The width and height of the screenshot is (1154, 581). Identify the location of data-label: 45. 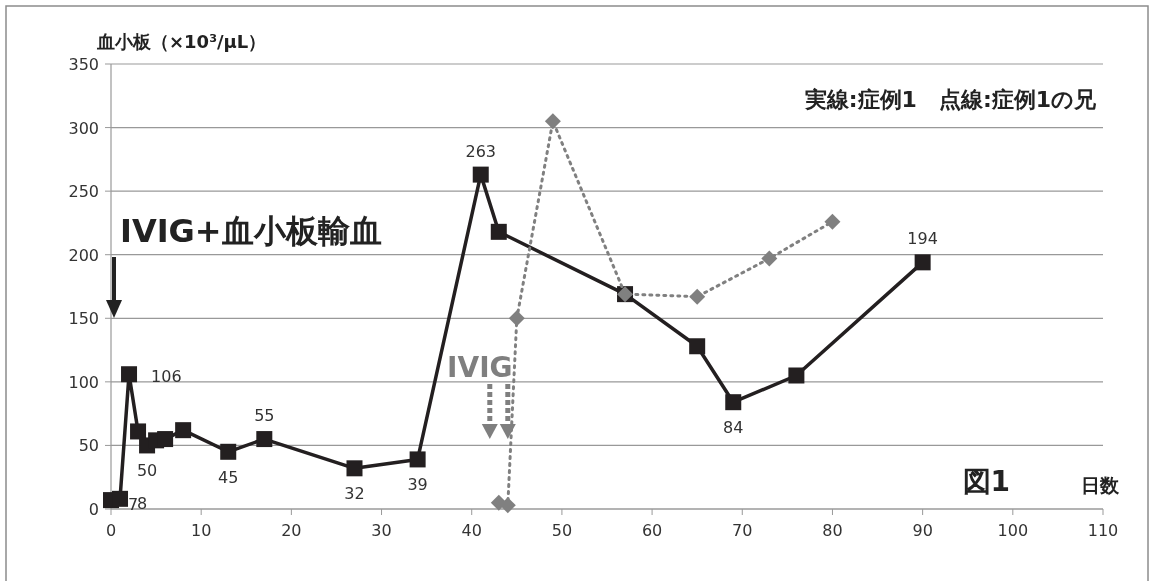
(228, 477).